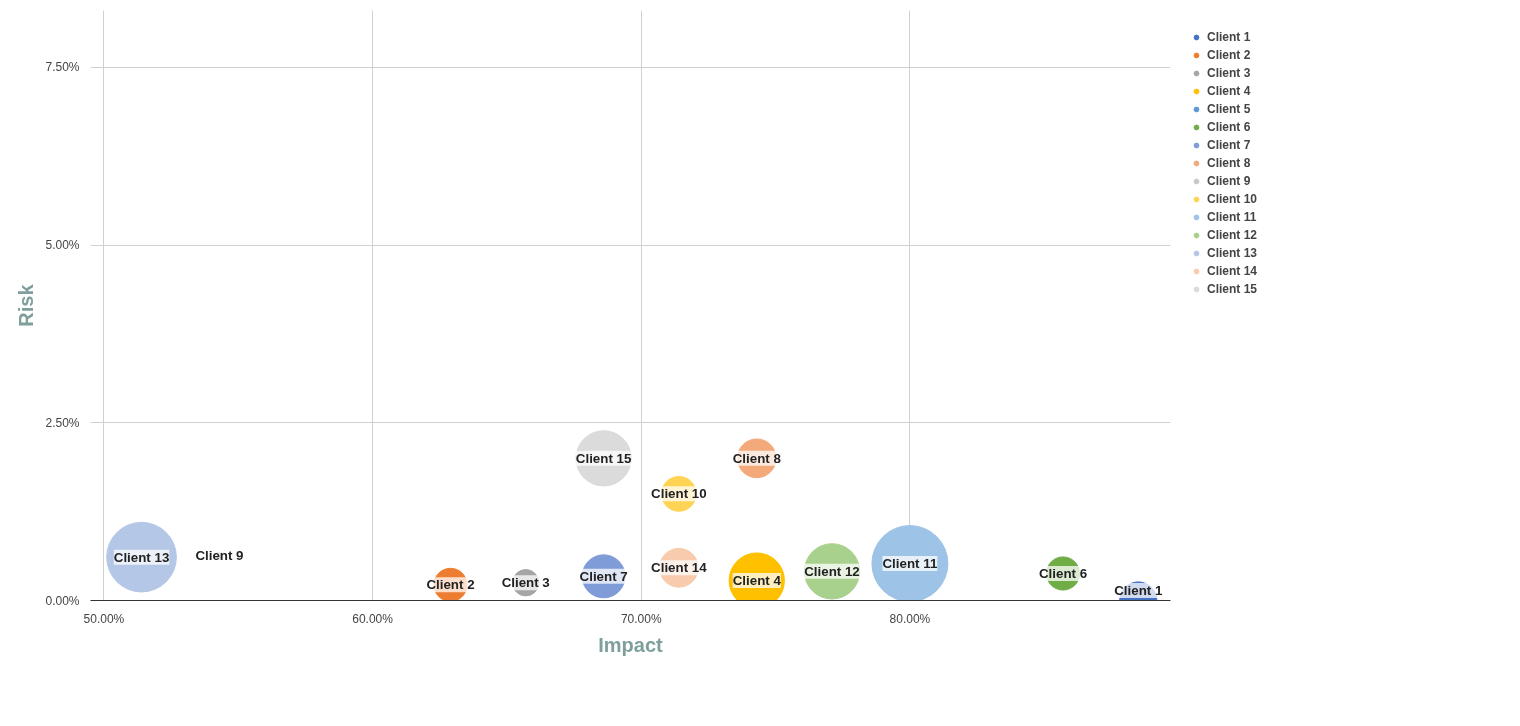 This screenshot has height=726, width=1520. I want to click on legend-label: Client 13, so click(1232, 253).